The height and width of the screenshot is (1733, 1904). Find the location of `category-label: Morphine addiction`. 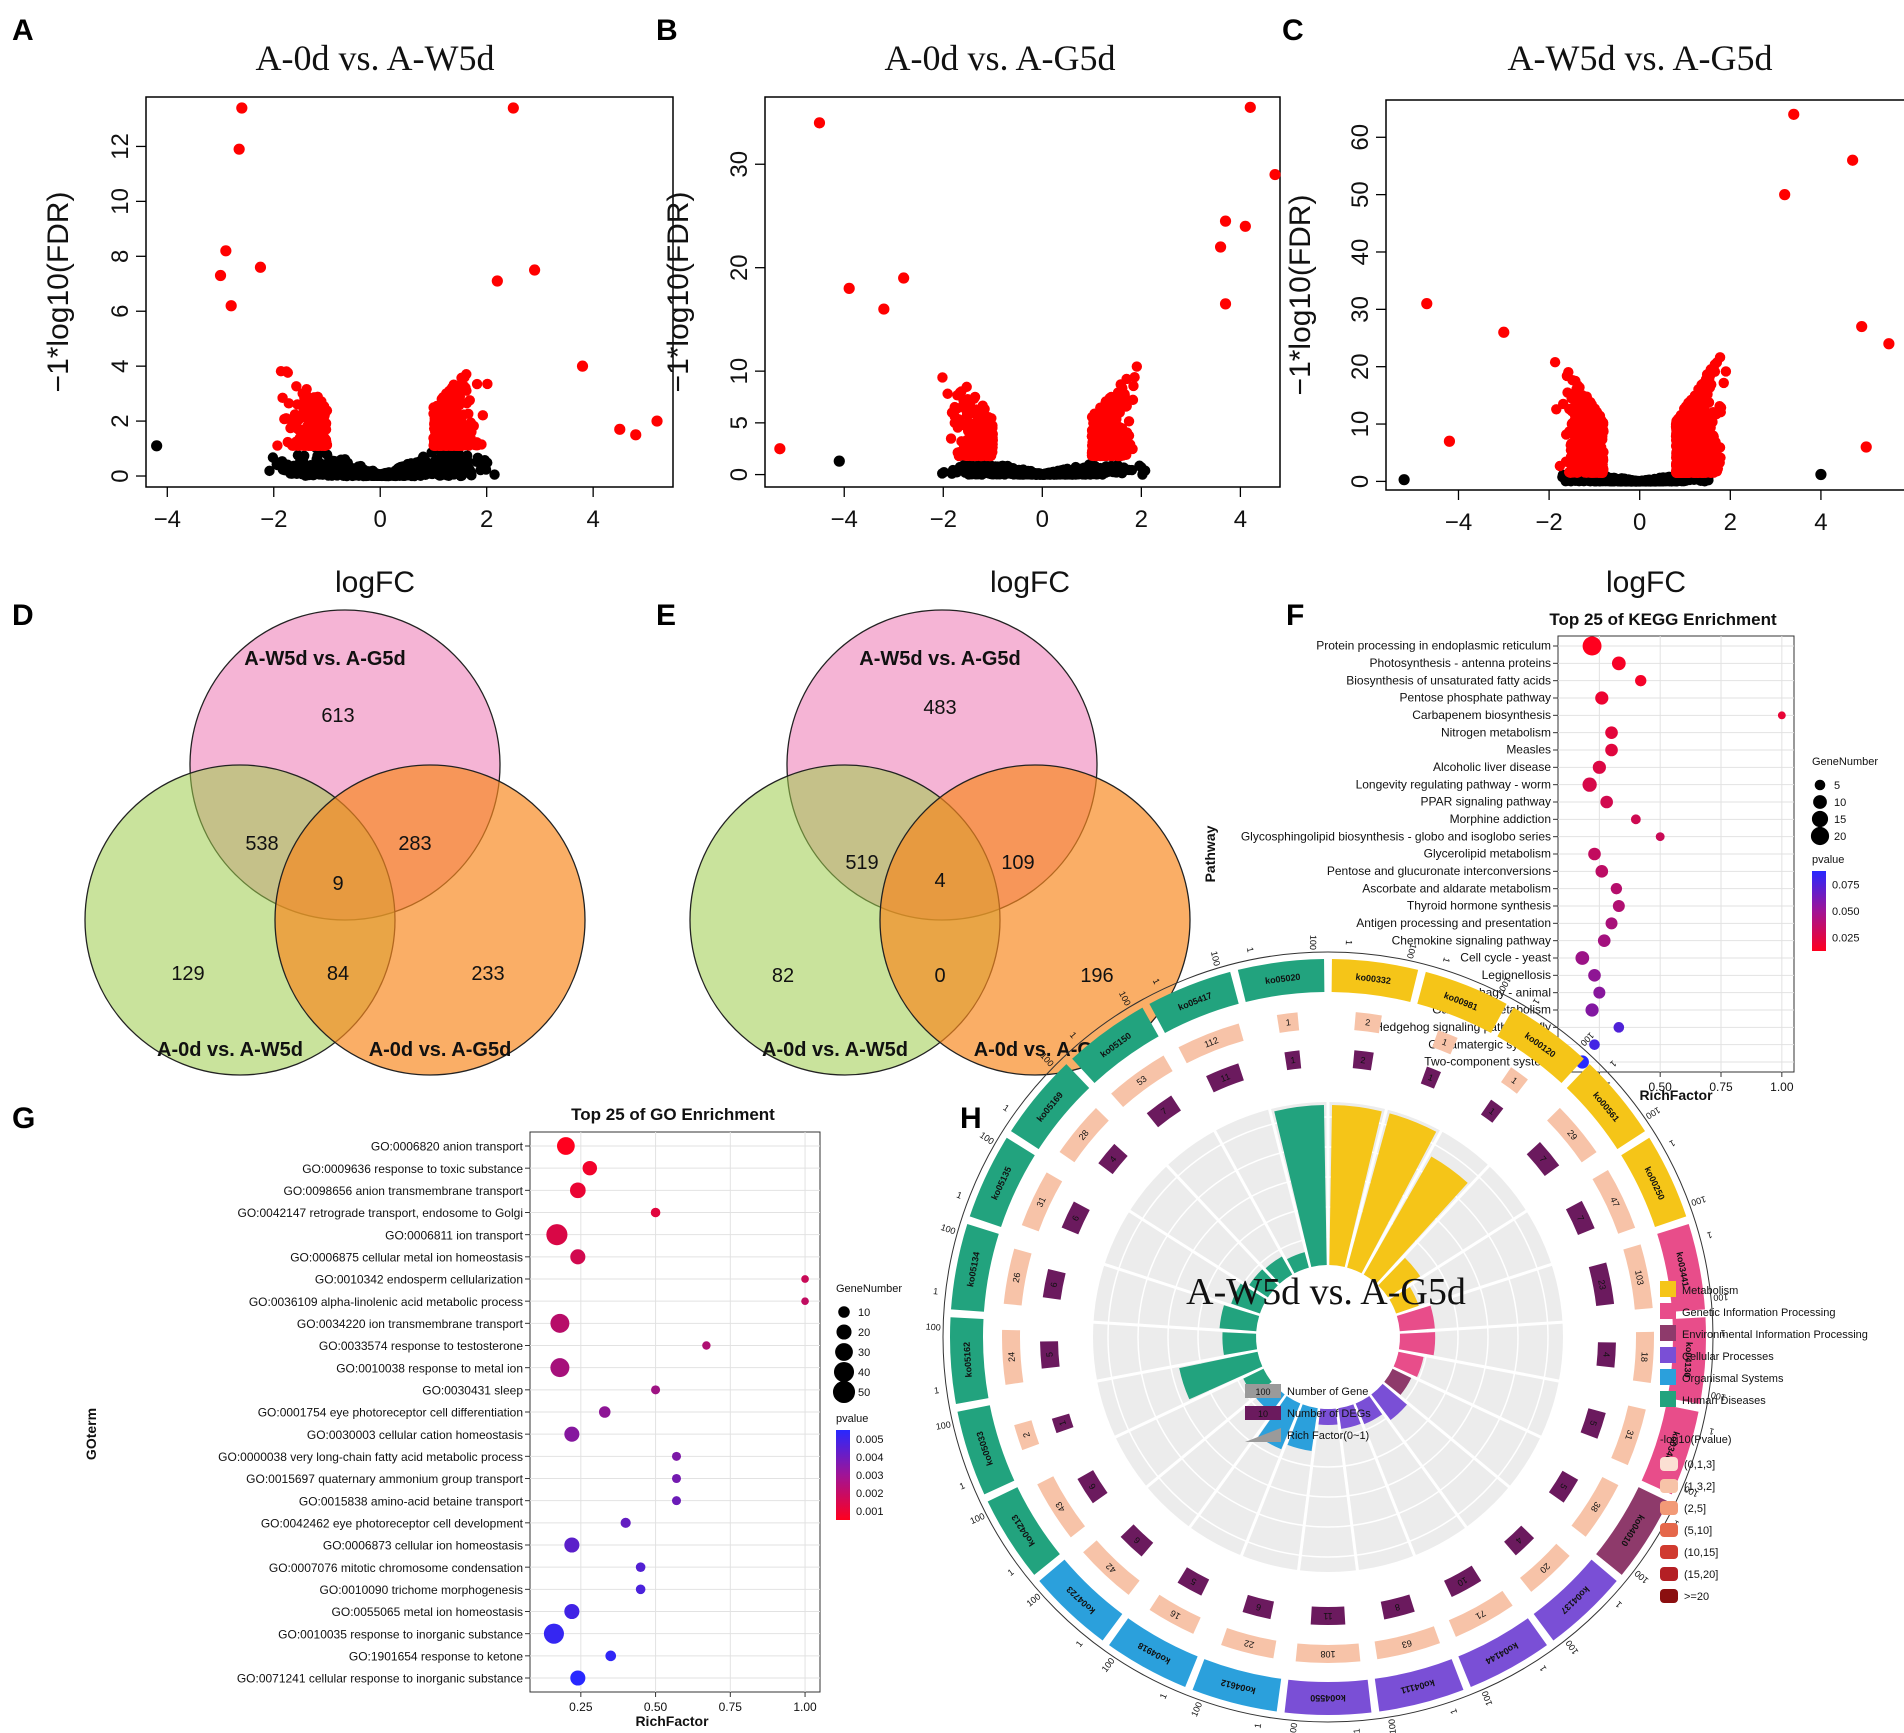

category-label: Morphine addiction is located at coordinates (1500, 819).